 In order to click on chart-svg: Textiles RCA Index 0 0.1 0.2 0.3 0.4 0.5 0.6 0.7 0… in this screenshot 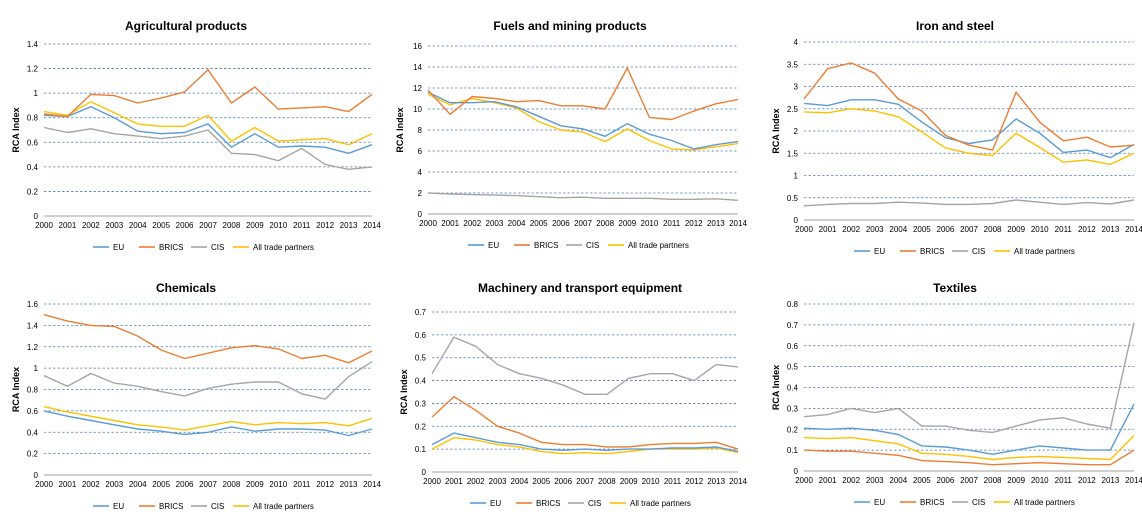, I will do `click(956, 394)`.